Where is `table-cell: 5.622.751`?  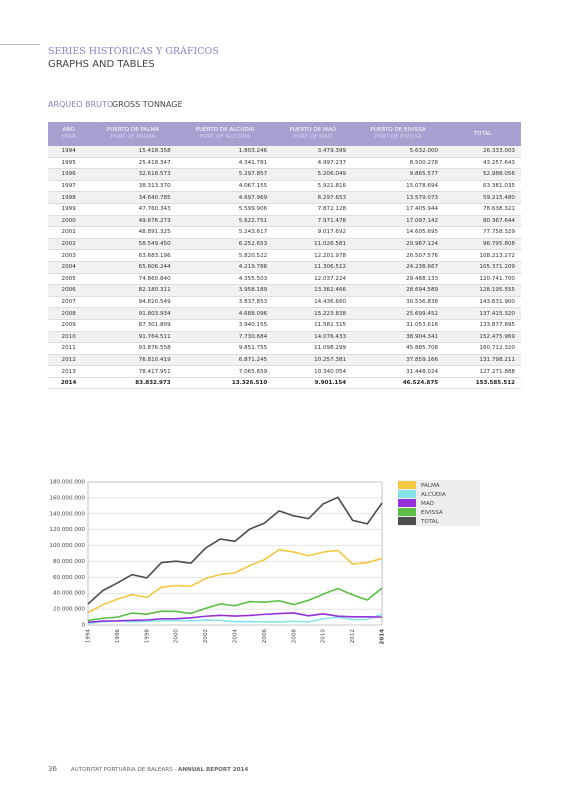
table-cell: 5.622.751 is located at coordinates (225, 221).